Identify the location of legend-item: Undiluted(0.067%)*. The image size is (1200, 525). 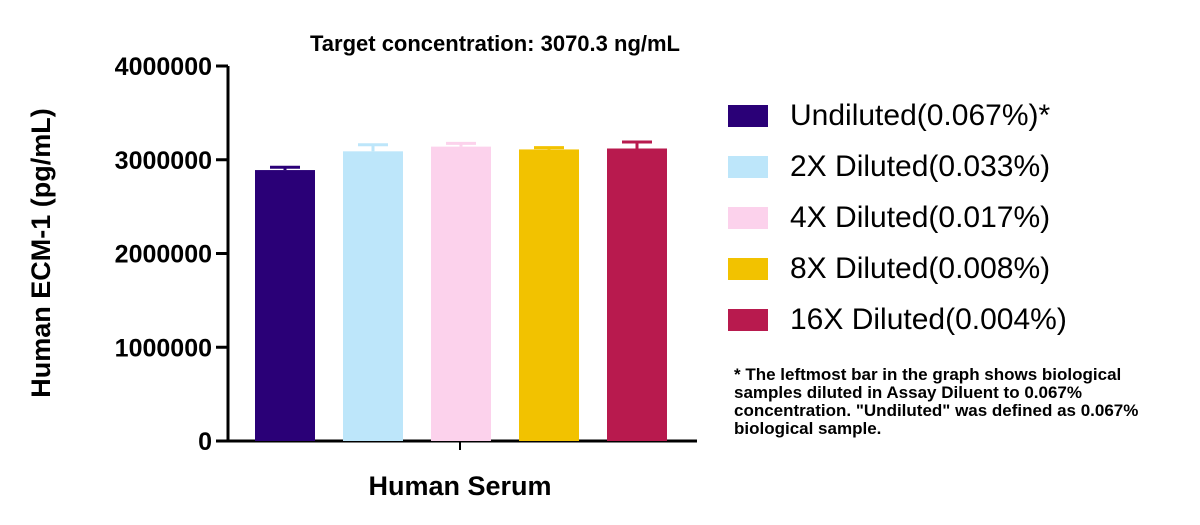
(897, 115).